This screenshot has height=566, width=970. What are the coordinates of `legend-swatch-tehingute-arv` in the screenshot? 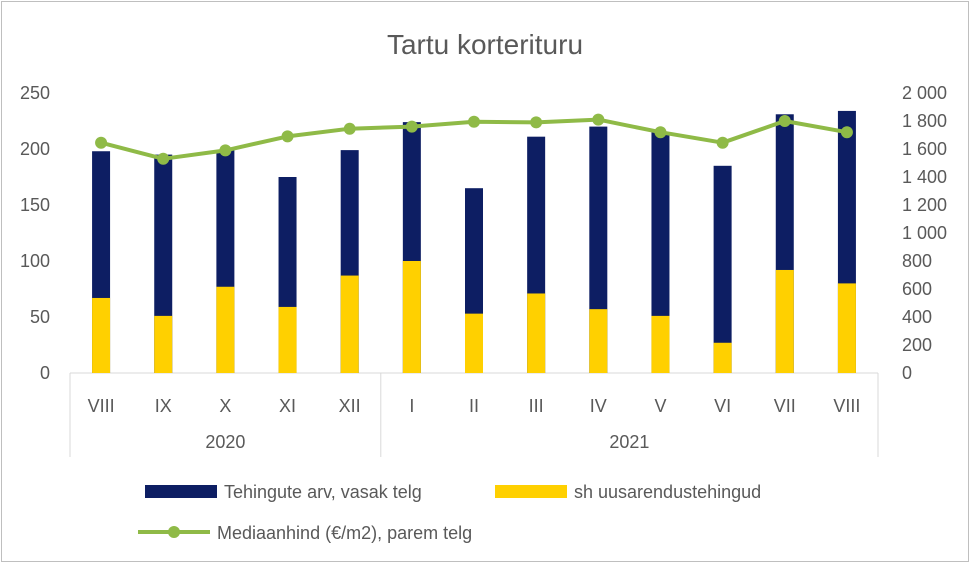 It's located at (181, 491).